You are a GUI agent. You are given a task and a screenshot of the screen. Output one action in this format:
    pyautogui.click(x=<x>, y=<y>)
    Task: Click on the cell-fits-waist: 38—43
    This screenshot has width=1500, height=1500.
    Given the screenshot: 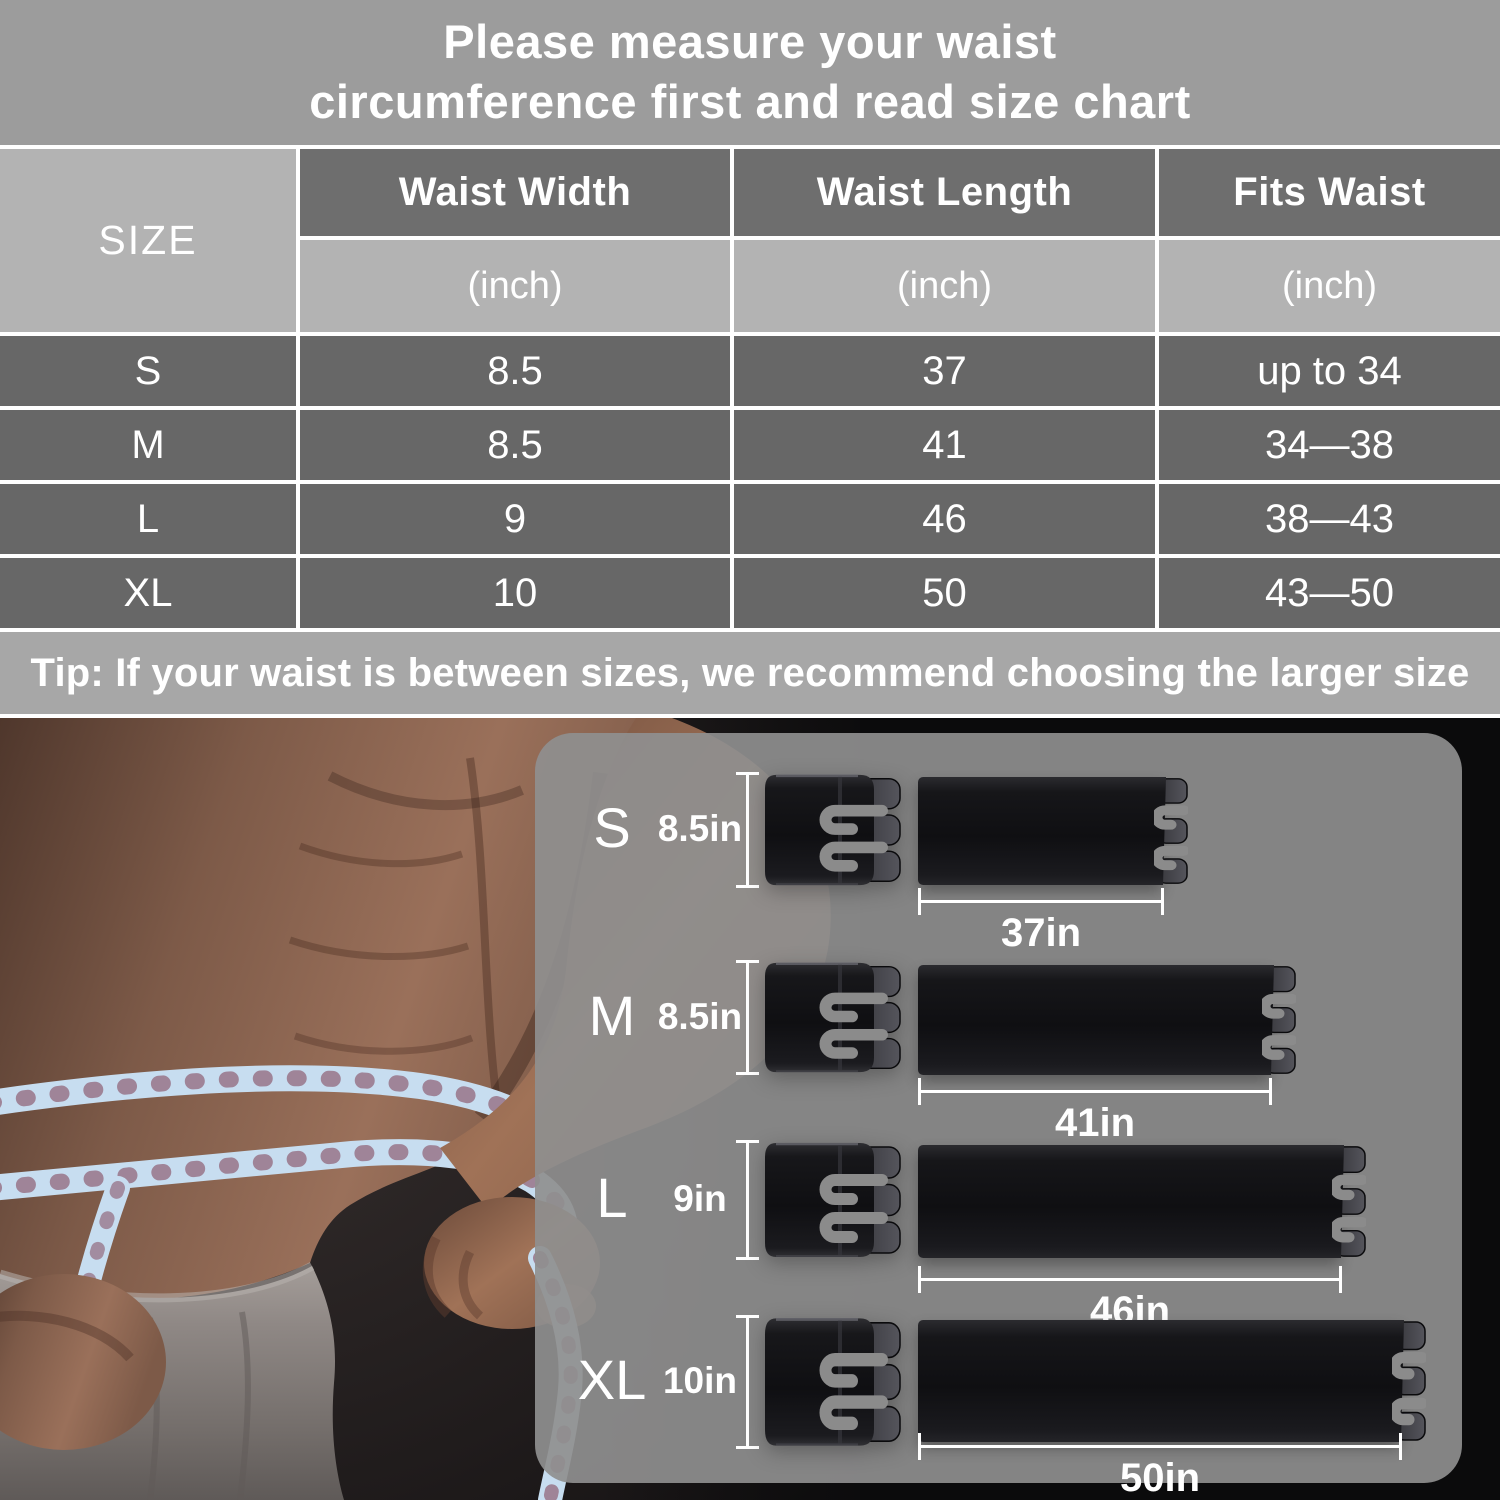 What is the action you would take?
    pyautogui.click(x=1329, y=519)
    